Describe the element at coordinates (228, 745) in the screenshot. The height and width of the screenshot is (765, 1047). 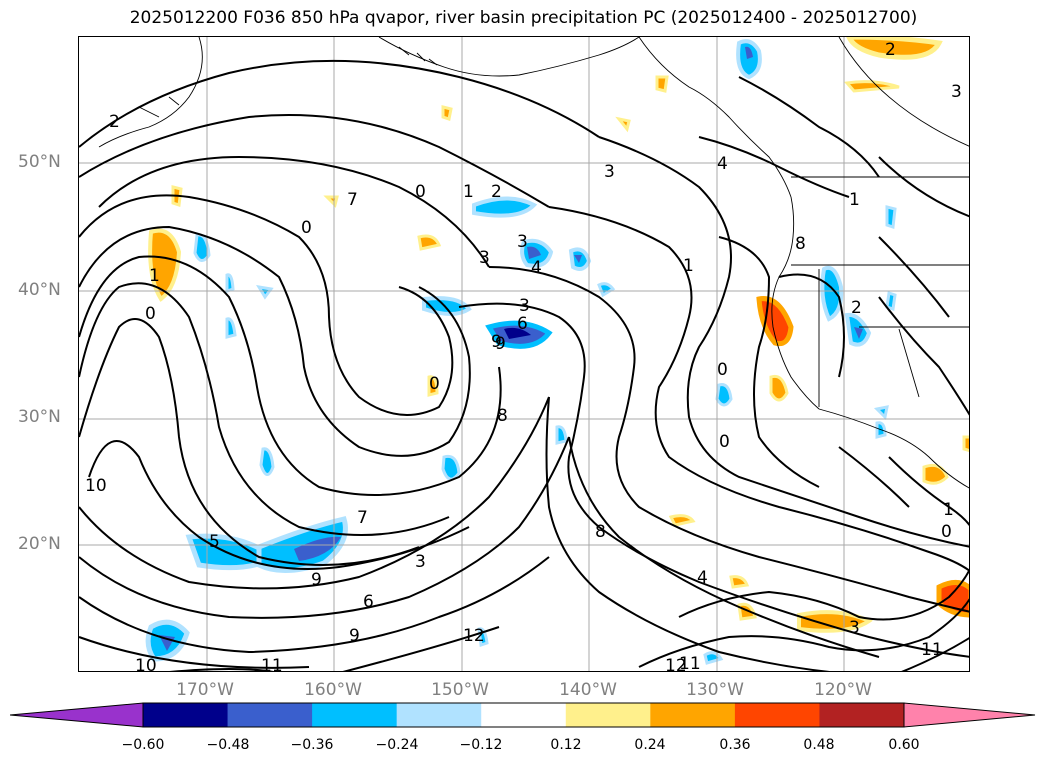
I see `colorbar-tick: −0.48` at that location.